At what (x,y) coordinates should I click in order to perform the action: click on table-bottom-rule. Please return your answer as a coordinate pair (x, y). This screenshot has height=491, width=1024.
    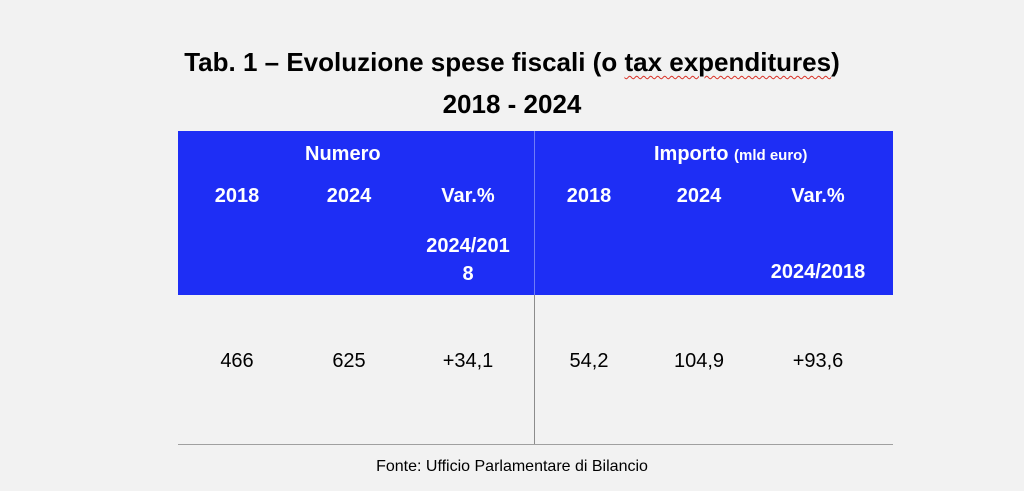
    Looking at the image, I should click on (535, 444).